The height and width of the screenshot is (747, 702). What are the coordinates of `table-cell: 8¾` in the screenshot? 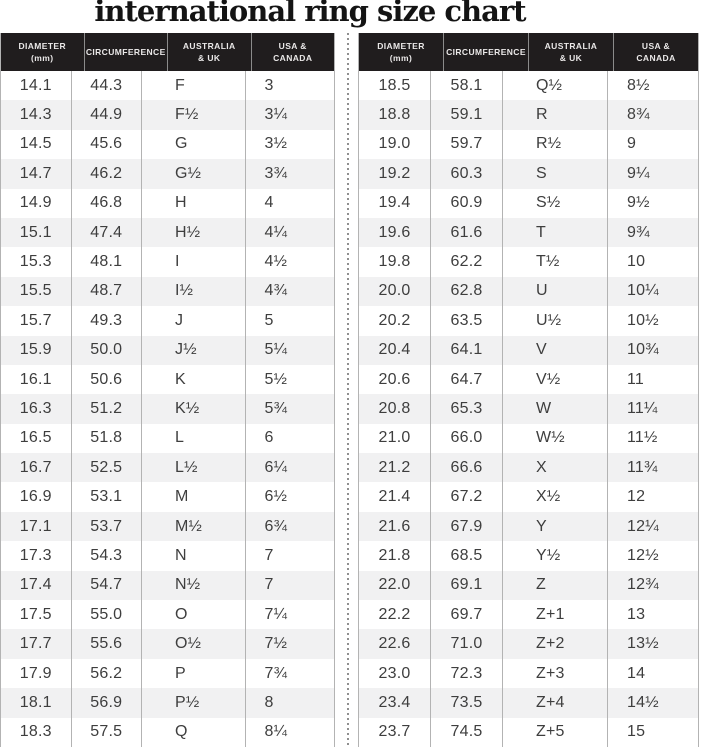 It's located at (652, 115).